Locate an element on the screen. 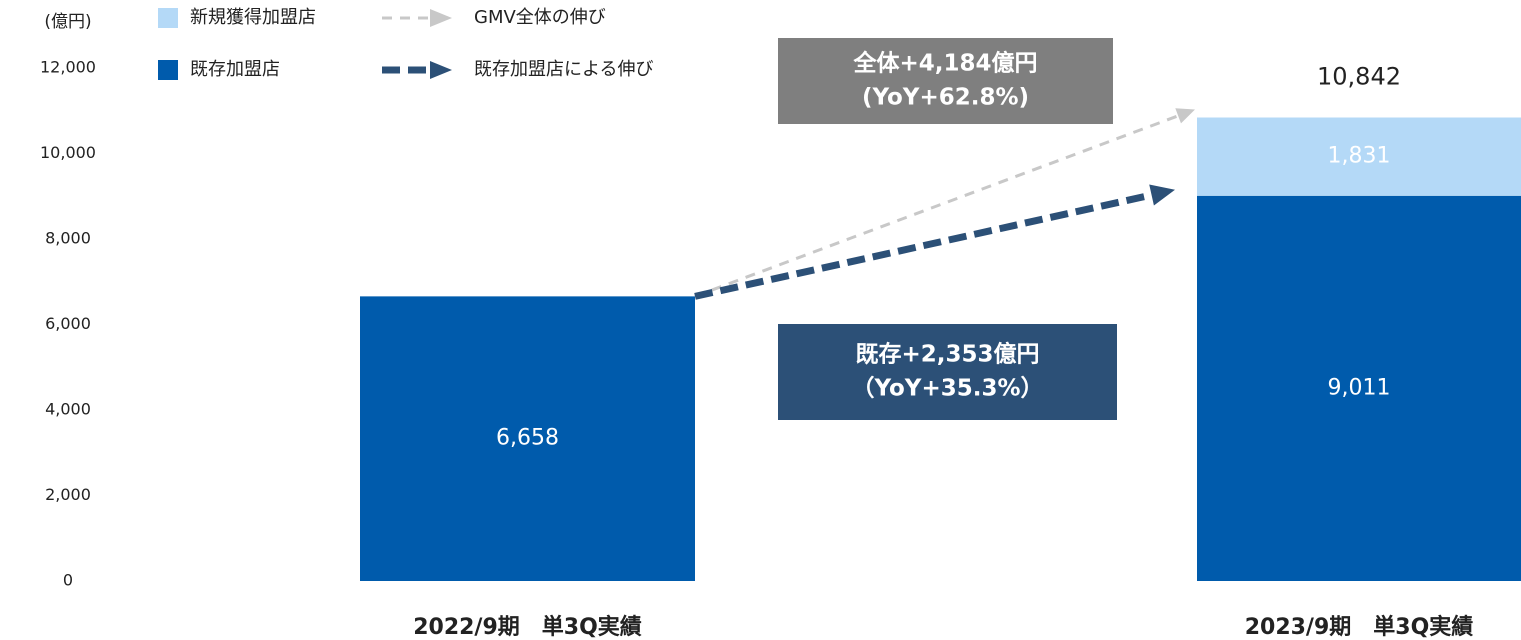  y-tick-label: 4,000 is located at coordinates (68, 409).